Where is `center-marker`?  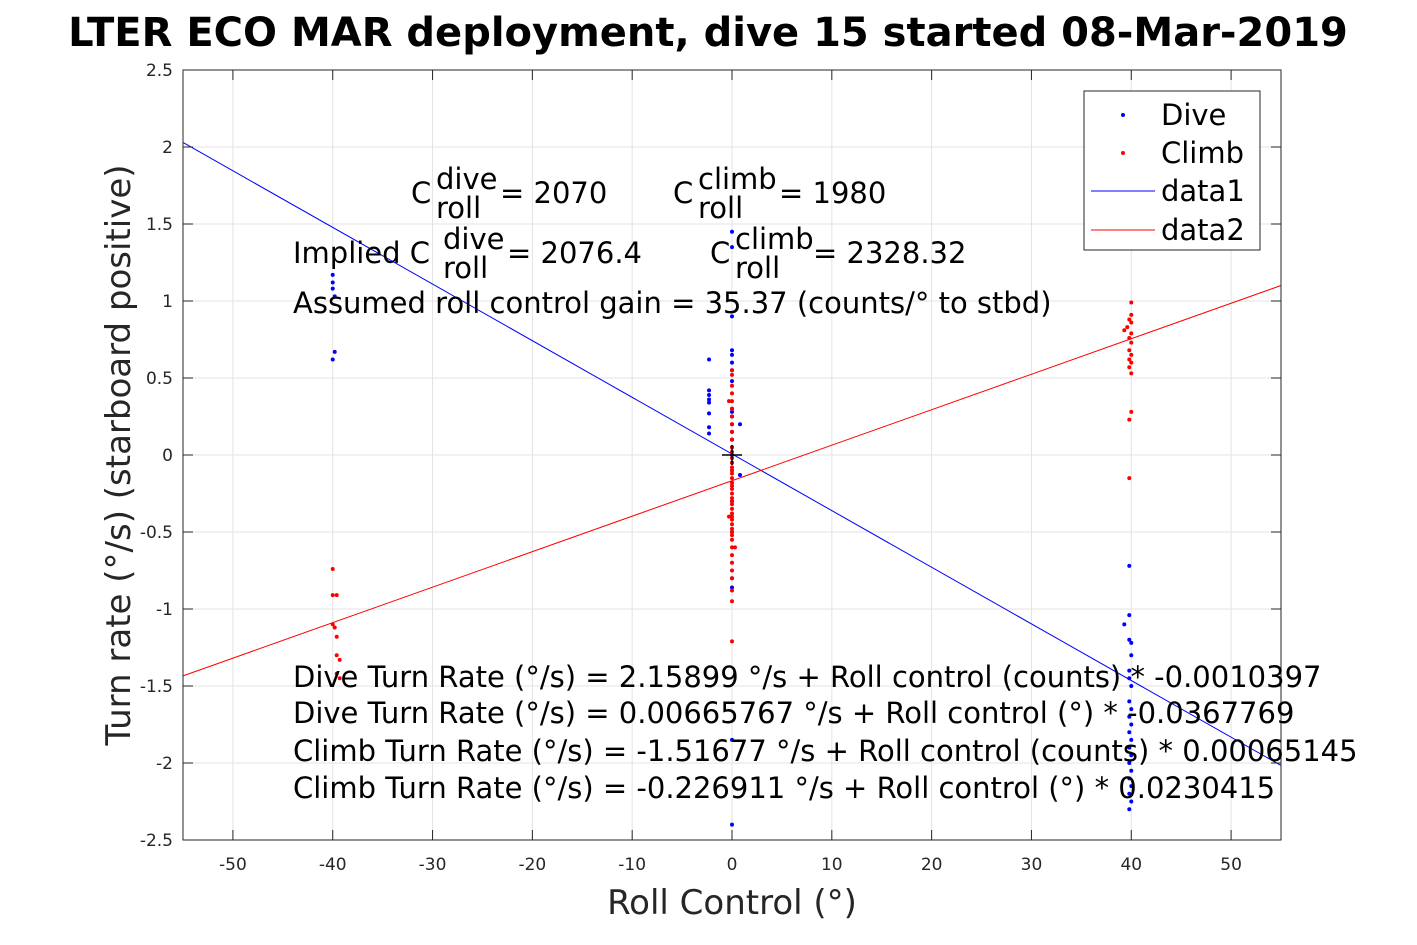
center-marker is located at coordinates (732, 455).